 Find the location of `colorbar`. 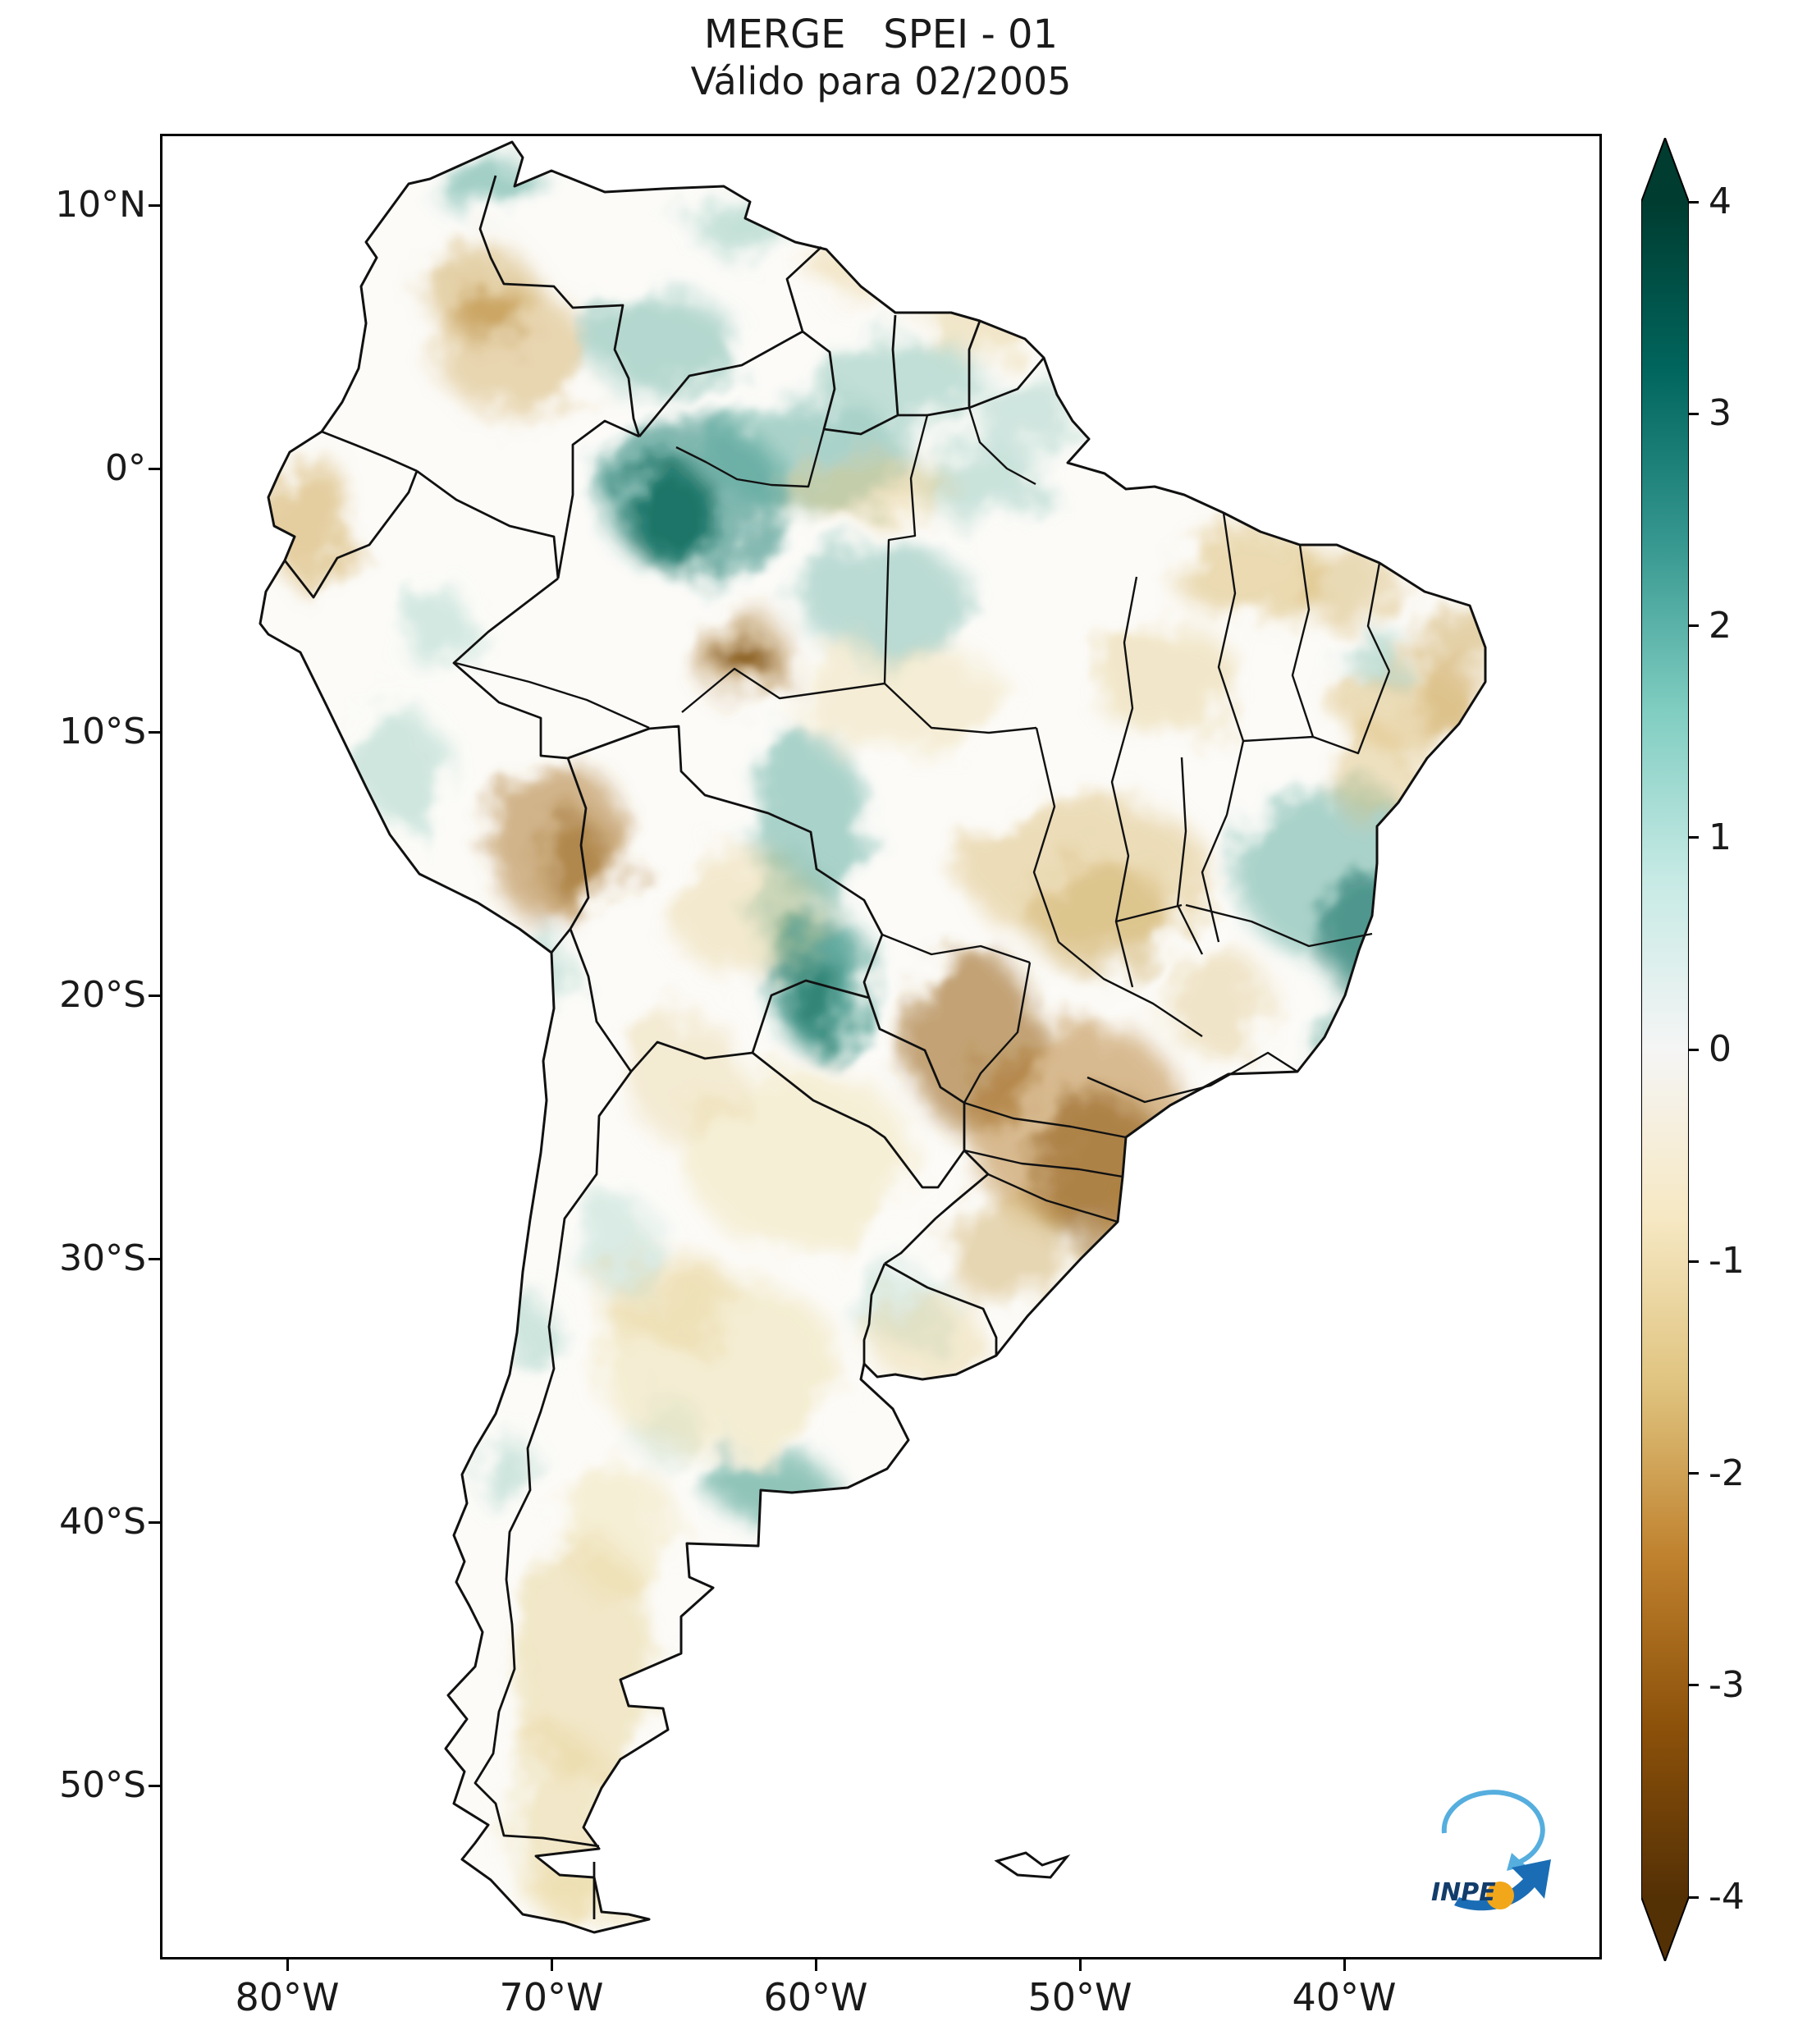

colorbar is located at coordinates (1665, 1049).